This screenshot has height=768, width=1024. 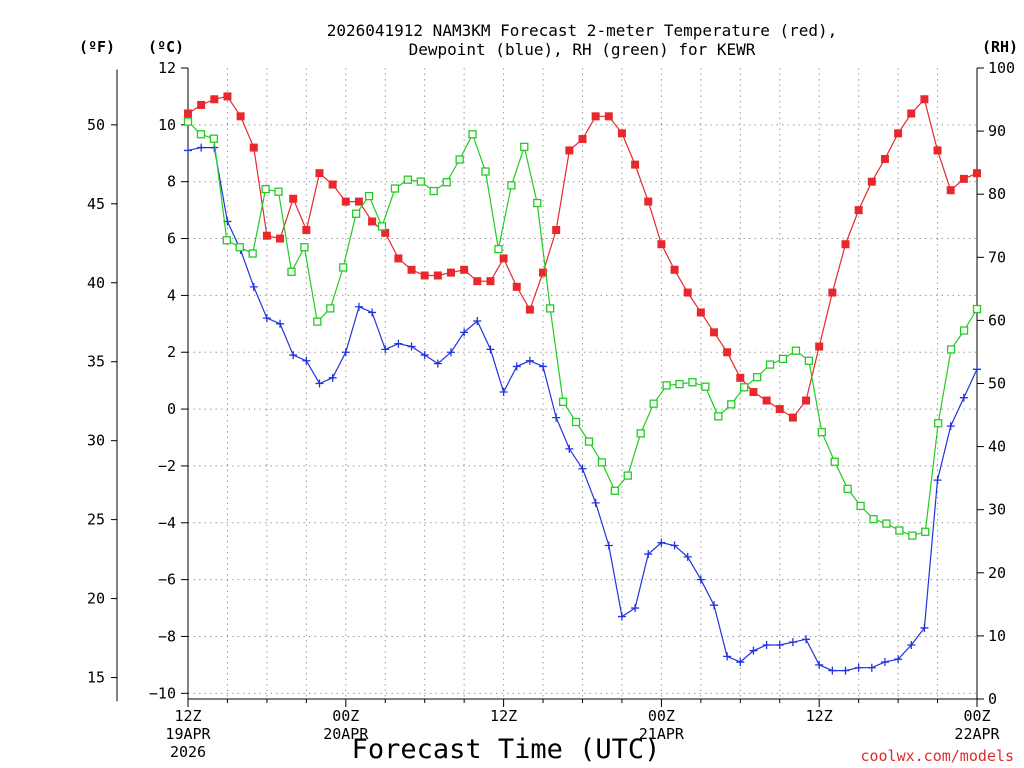 I want to click on celsius-unit-label: (ºC), so click(x=166, y=47).